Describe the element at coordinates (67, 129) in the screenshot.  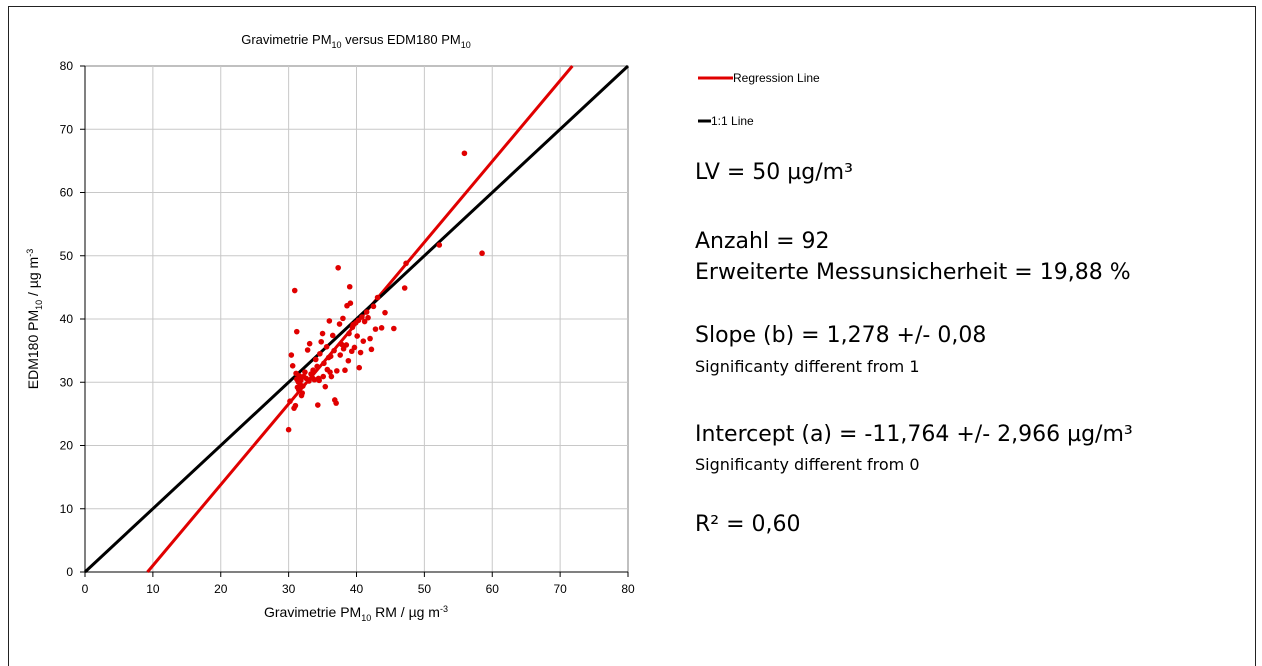
I see `y-tick-label: 70` at that location.